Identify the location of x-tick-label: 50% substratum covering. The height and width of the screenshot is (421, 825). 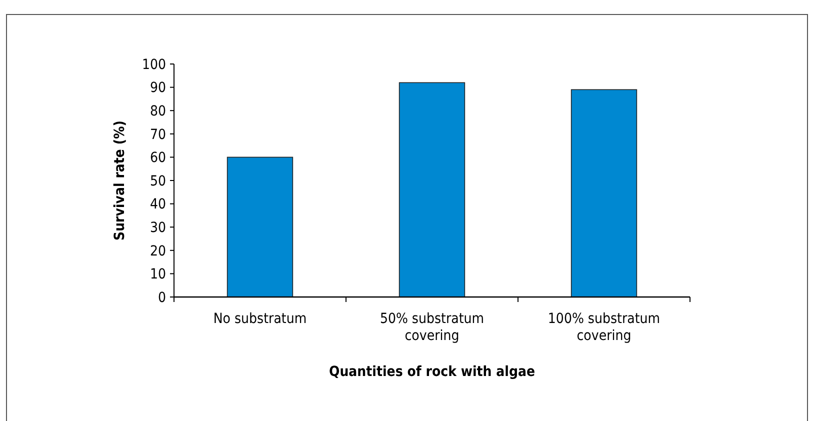
(432, 327).